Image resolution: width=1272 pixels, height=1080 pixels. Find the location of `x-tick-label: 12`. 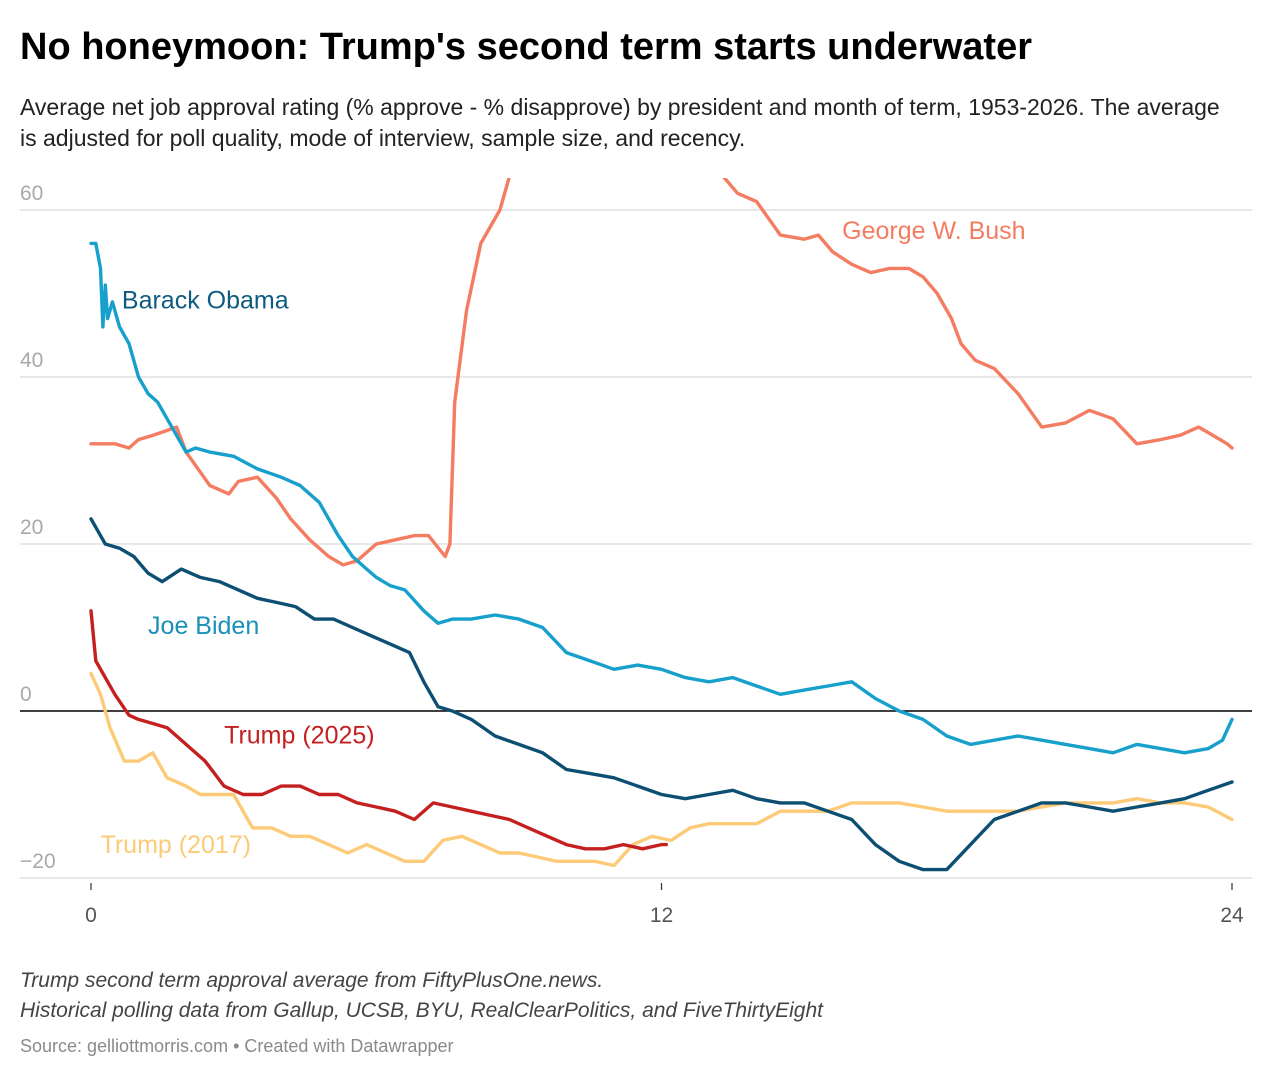

x-tick-label: 12 is located at coordinates (661, 915).